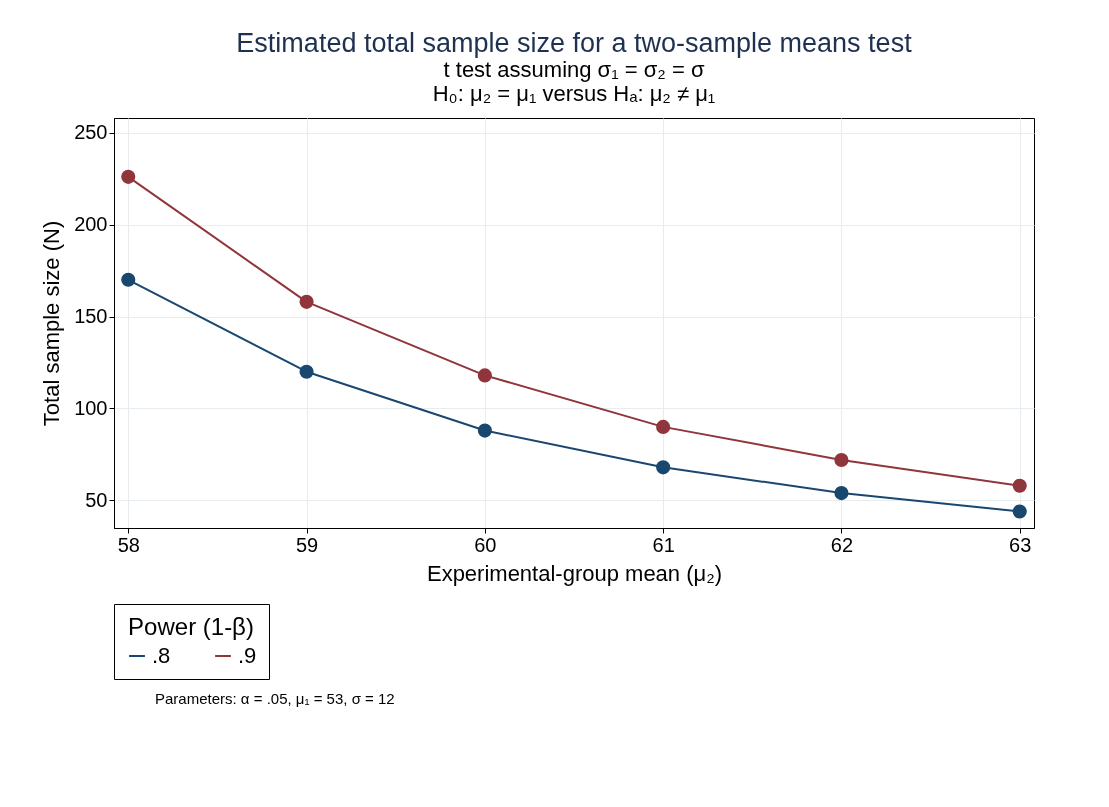 This screenshot has width=1109, height=807. Describe the element at coordinates (275, 698) in the screenshot. I see `text: Parameters: α = .05, μ₁ = 53, σ = 12` at that location.